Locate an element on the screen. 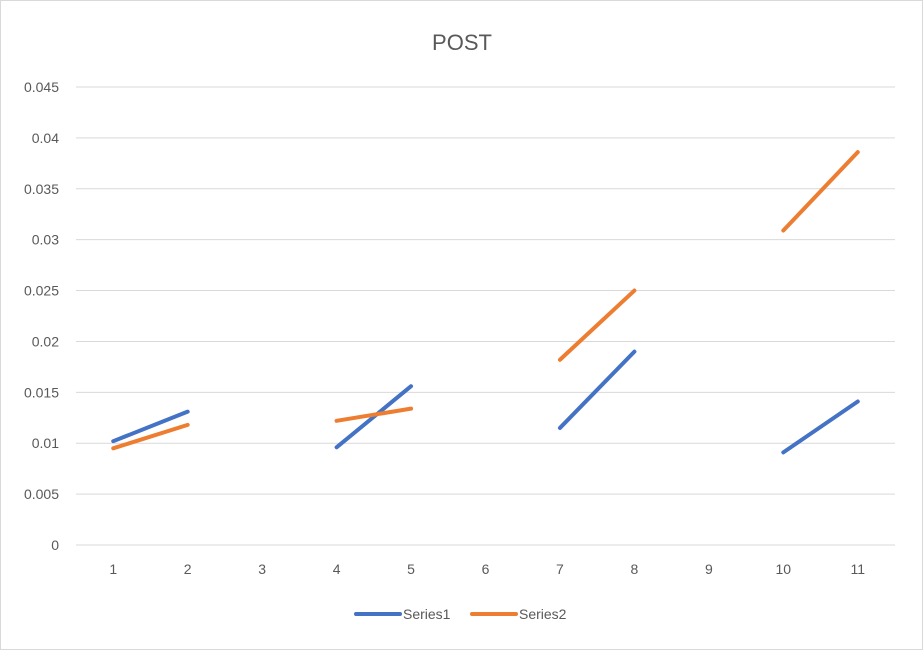 The width and height of the screenshot is (923, 650). x-tick-label: 4 is located at coordinates (337, 569).